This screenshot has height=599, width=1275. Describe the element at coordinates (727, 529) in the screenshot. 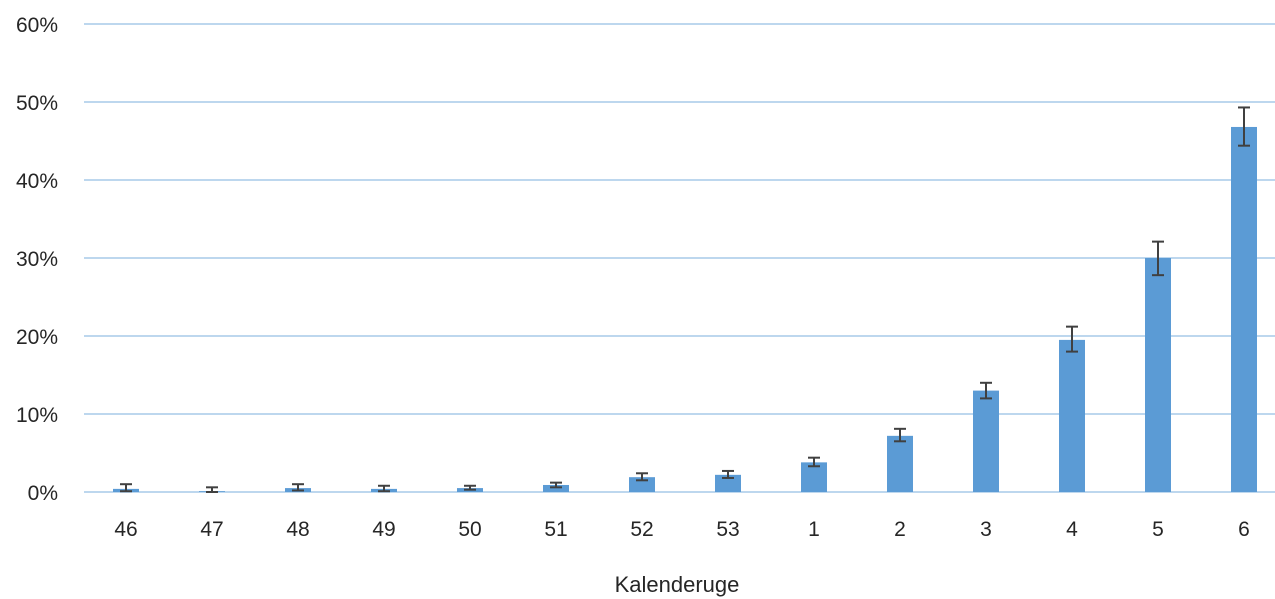

I see `x-tick-label: 53` at that location.